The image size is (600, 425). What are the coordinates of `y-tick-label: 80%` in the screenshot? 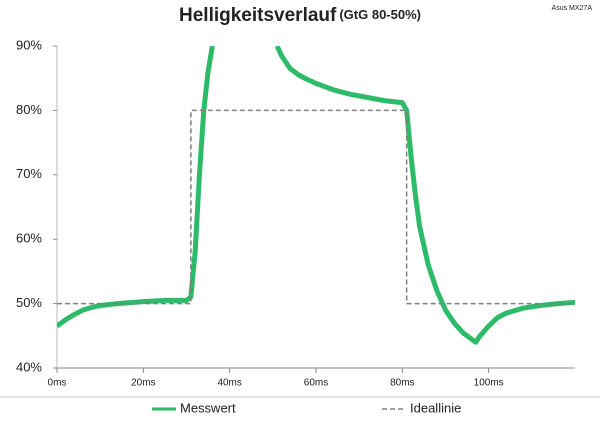 It's located at (29, 109).